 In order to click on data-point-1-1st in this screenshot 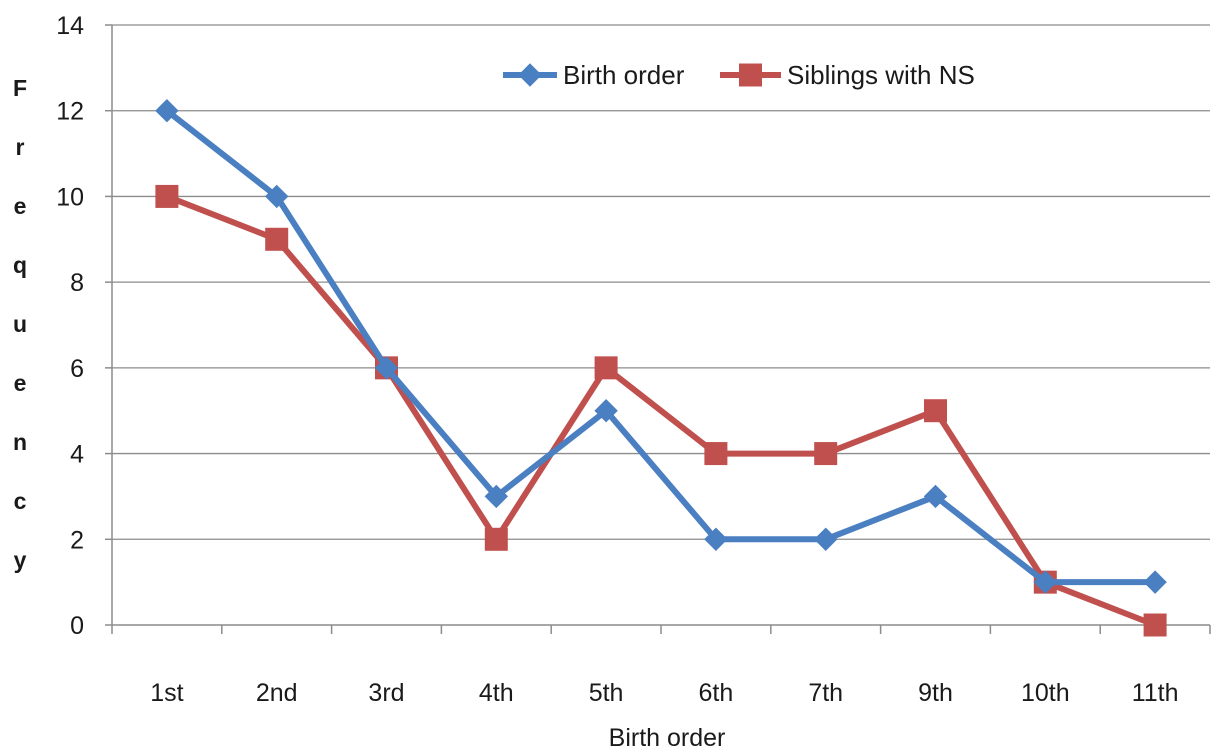, I will do `click(167, 196)`.